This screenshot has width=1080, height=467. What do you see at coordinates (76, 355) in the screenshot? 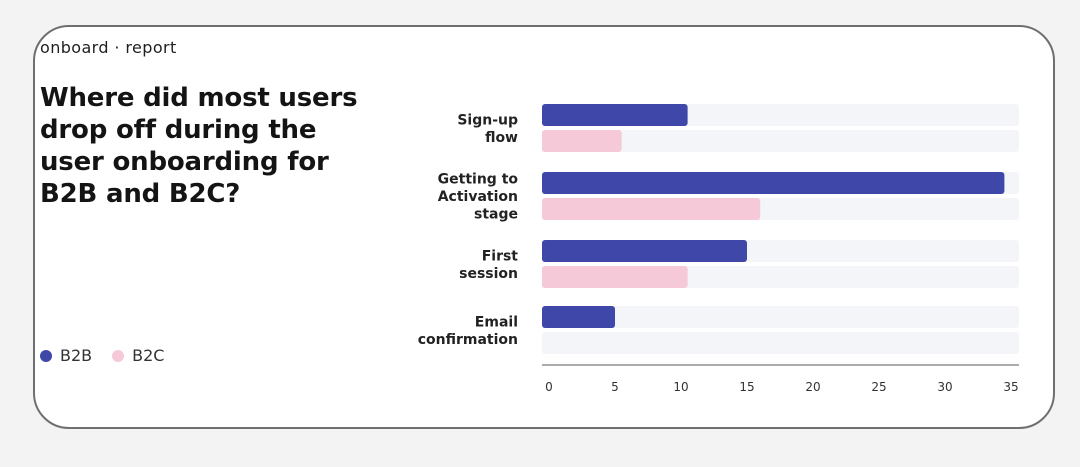
I see `legend-label-b2b: B2B` at bounding box center [76, 355].